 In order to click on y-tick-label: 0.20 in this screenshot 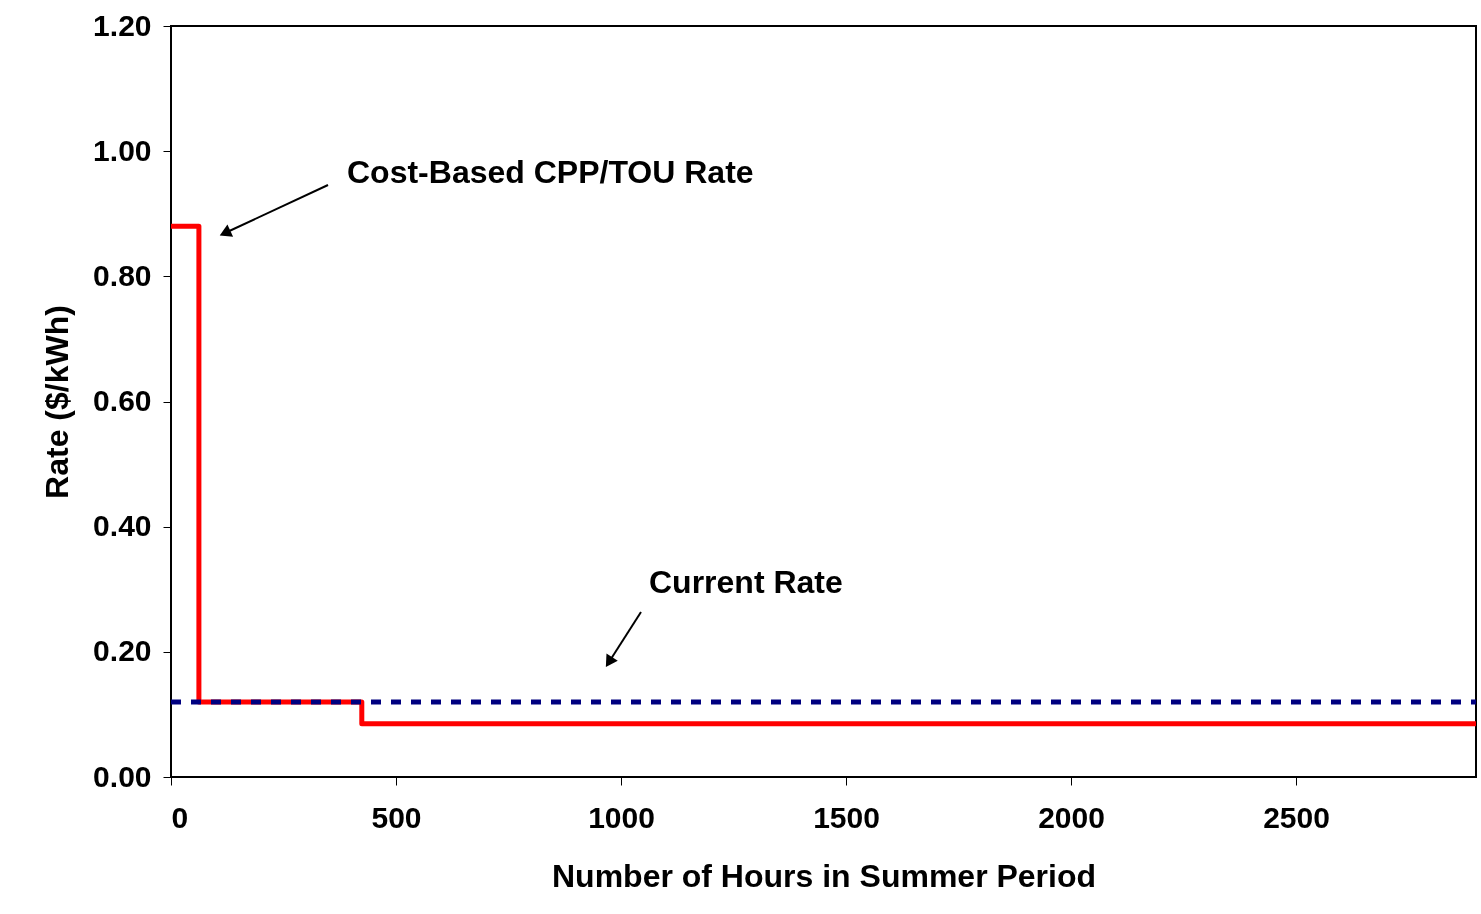, I will do `click(122, 651)`.